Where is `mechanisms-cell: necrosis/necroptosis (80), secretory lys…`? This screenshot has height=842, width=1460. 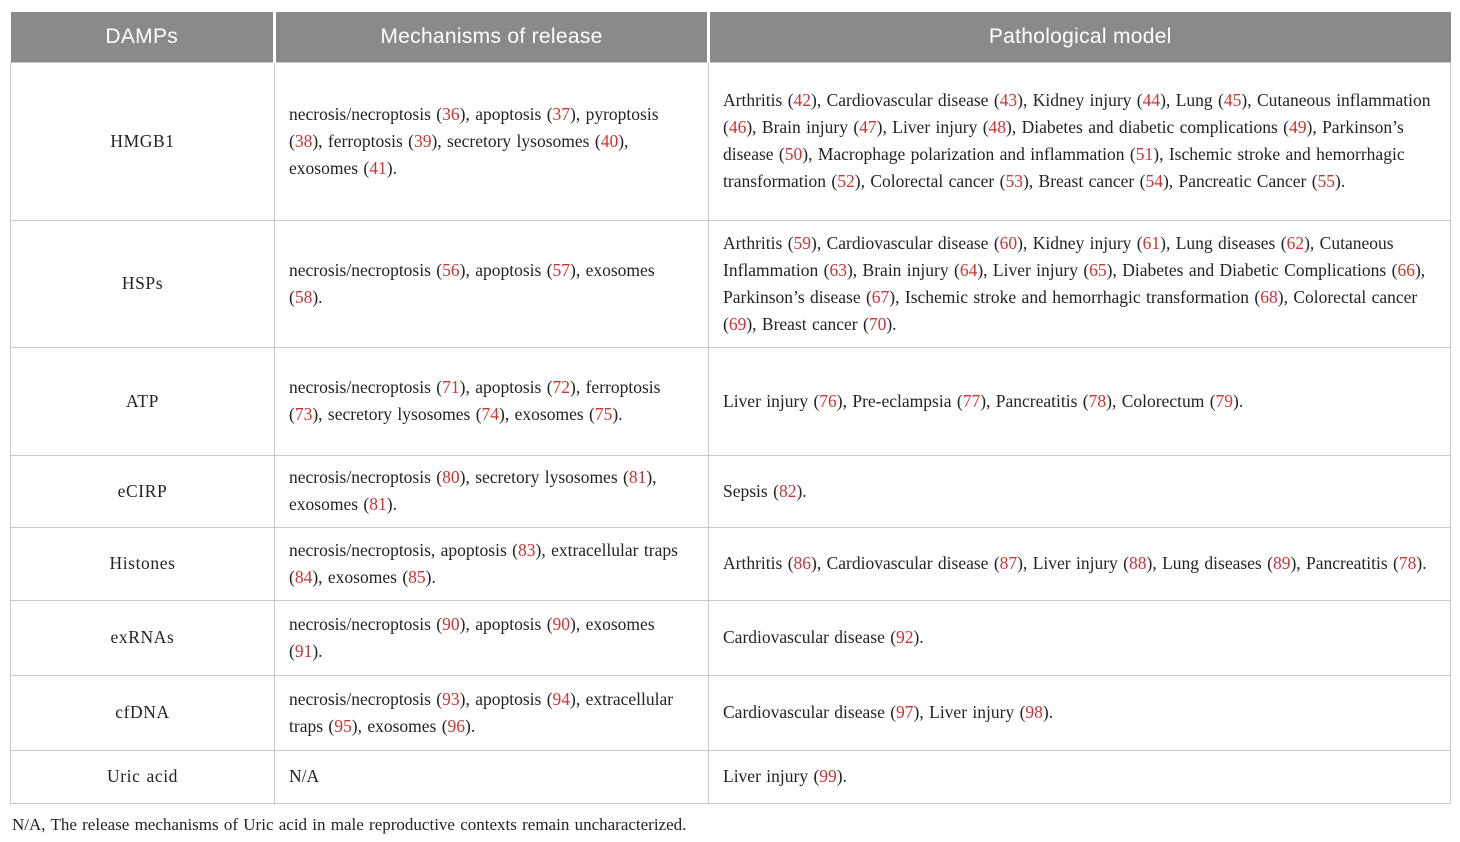
mechanisms-cell: necrosis/necroptosis (80), secretory lys… is located at coordinates (491, 491).